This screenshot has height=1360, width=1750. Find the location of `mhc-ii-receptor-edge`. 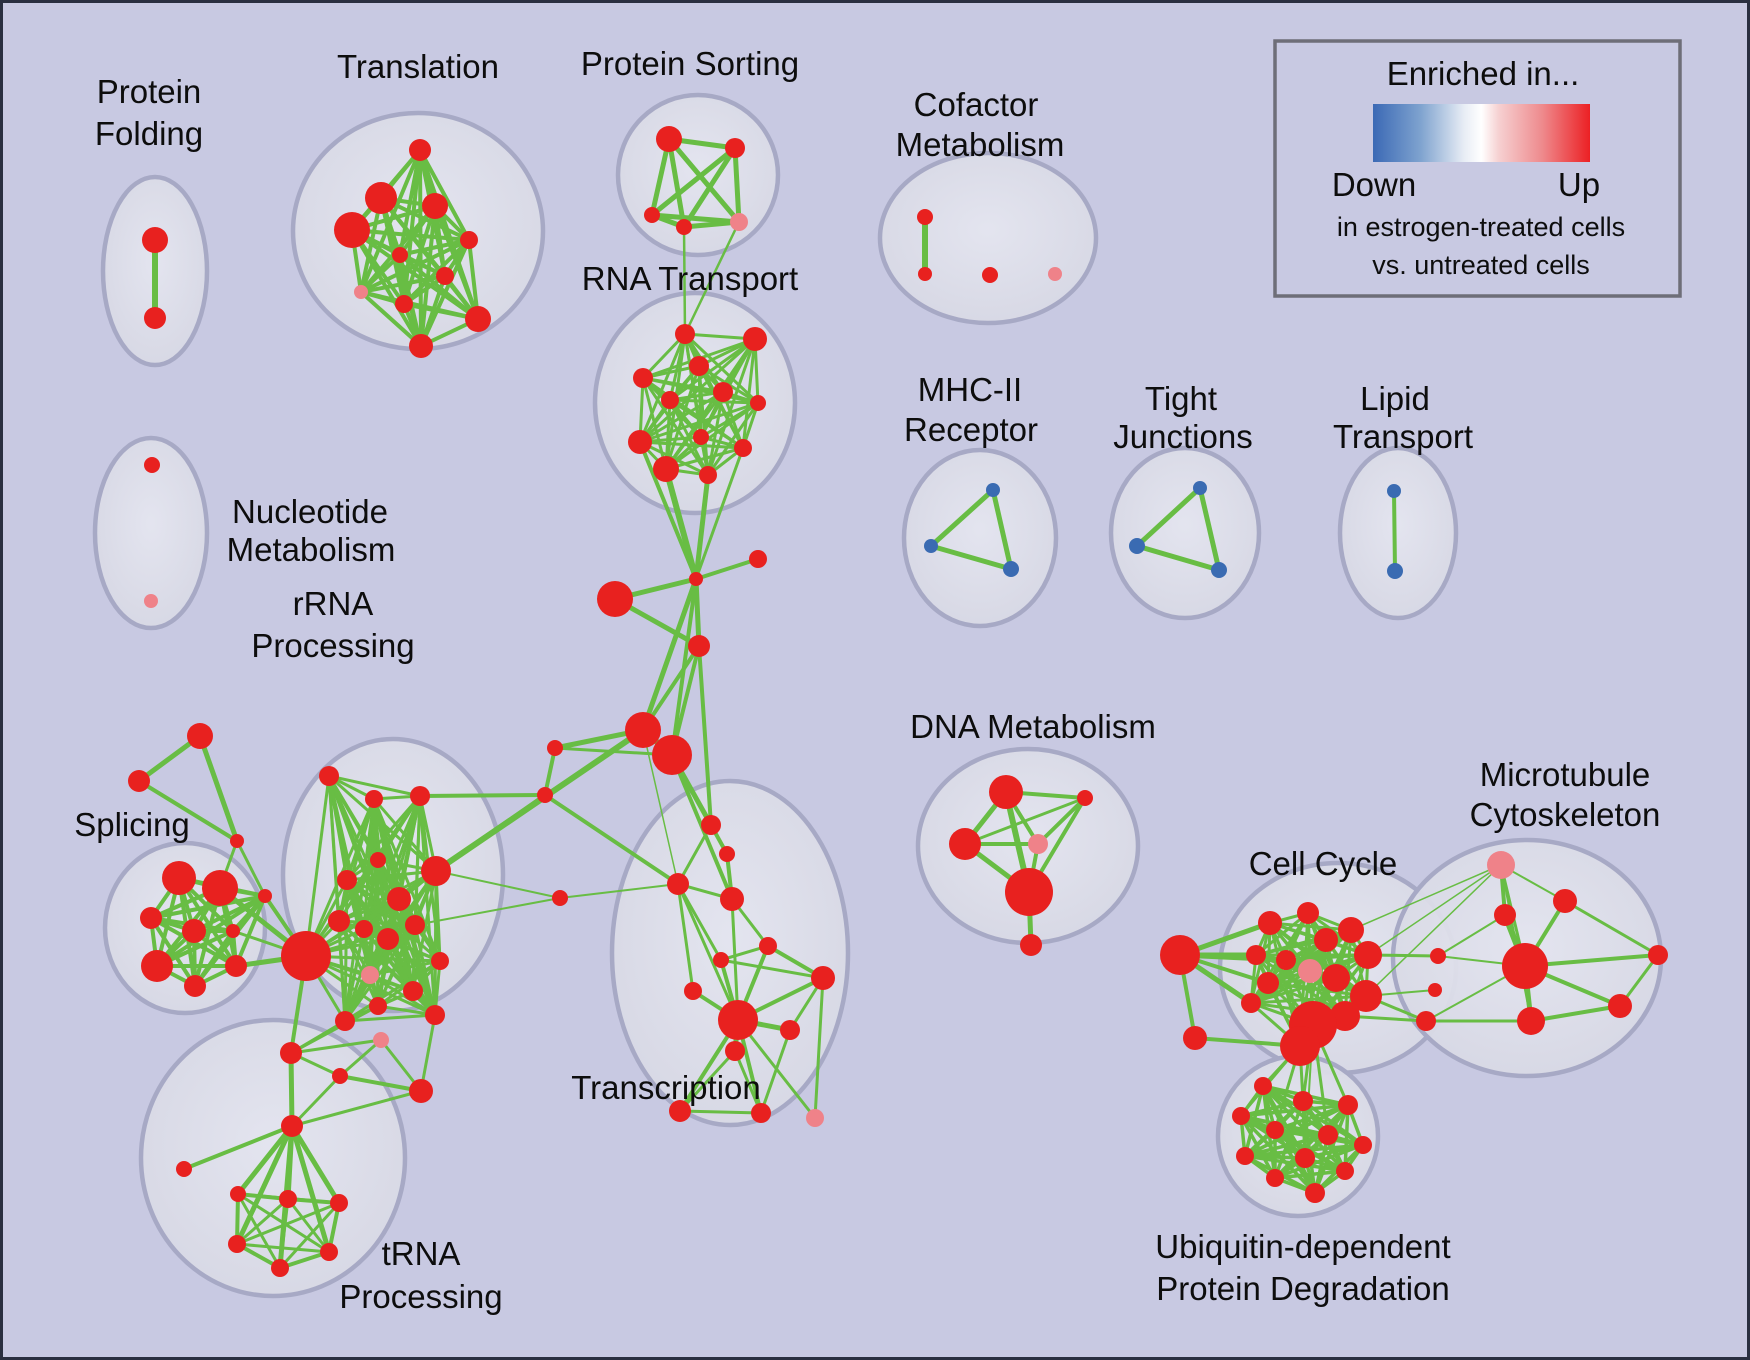

mhc-ii-receptor-edge is located at coordinates (1002, 529).